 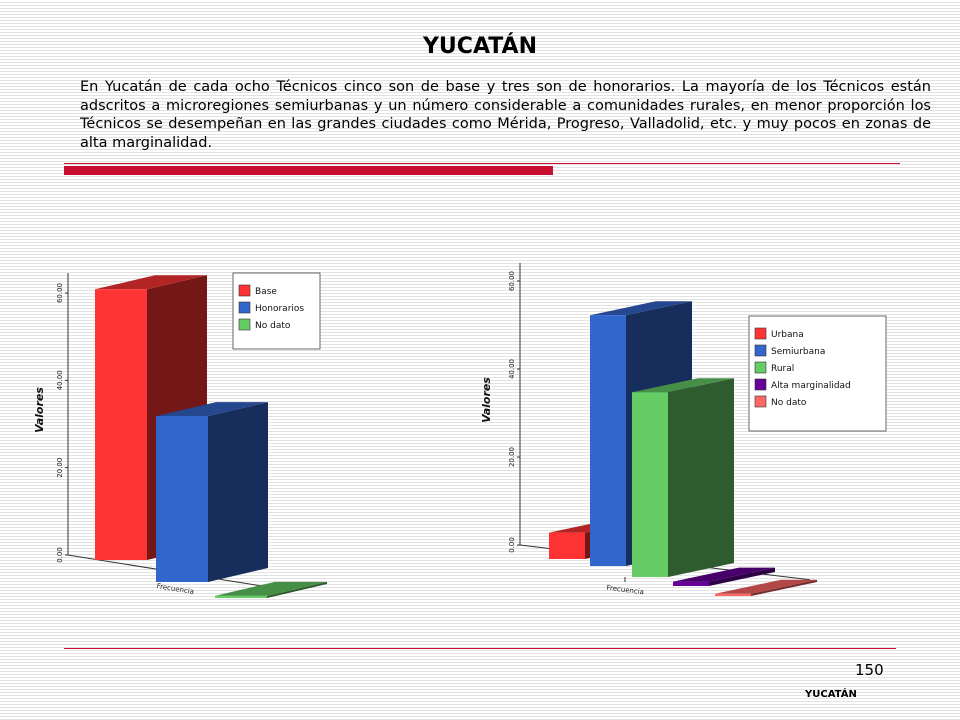 What do you see at coordinates (787, 335) in the screenshot?
I see `legend-label: Urbana` at bounding box center [787, 335].